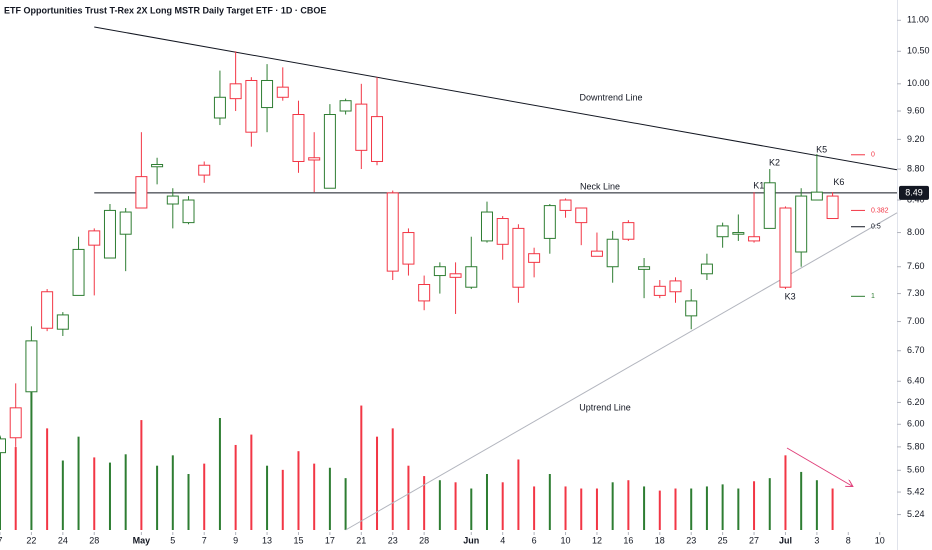  I want to click on last-price-box, so click(914, 192).